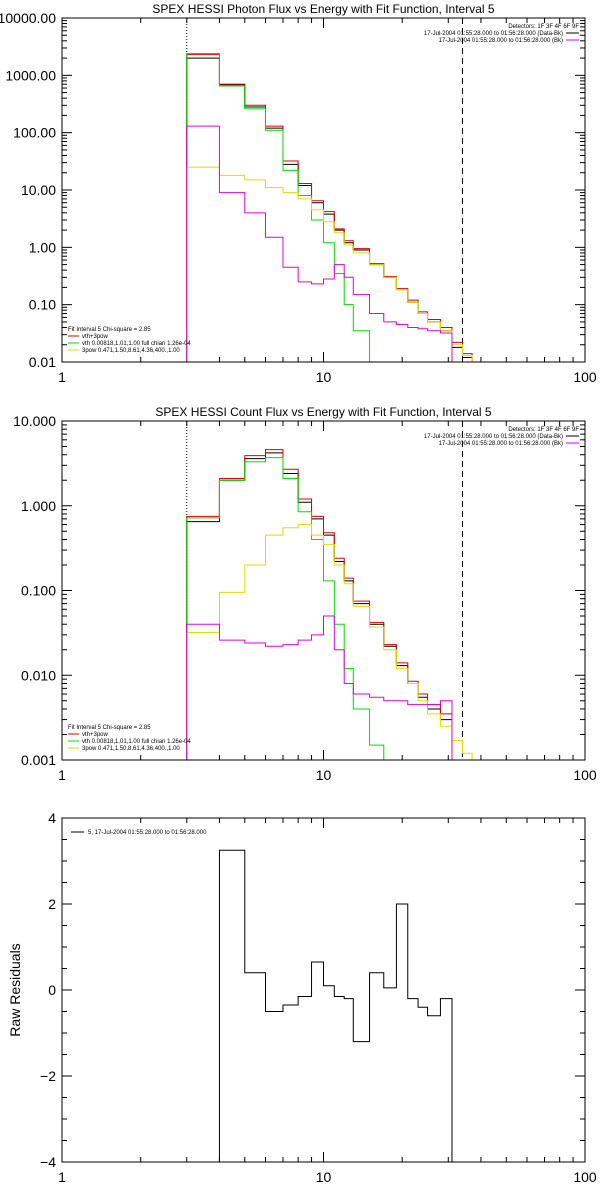  Describe the element at coordinates (34, 133) in the screenshot. I see `y-tick-label: 100.00` at that location.